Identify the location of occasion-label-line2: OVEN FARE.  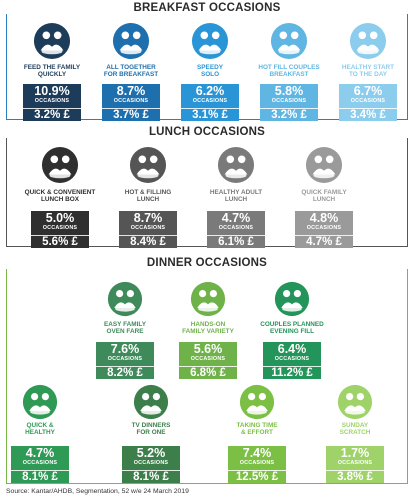
(125, 332).